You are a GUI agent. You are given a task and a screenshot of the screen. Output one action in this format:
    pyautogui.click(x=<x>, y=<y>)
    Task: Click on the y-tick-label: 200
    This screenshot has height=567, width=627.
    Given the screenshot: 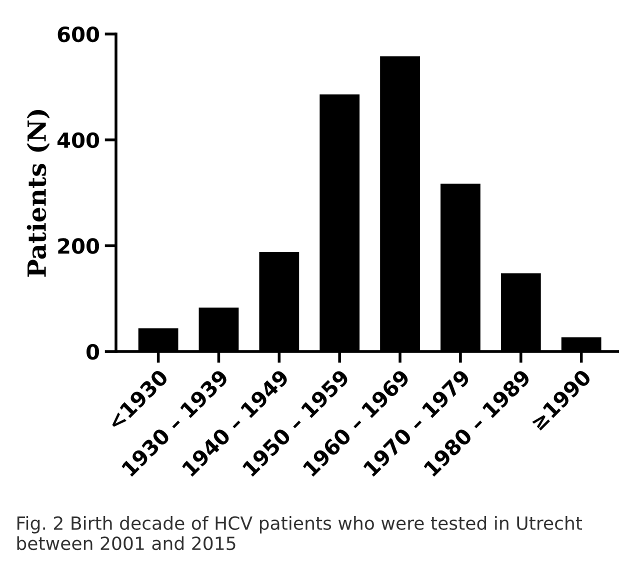 What is the action you would take?
    pyautogui.click(x=79, y=246)
    